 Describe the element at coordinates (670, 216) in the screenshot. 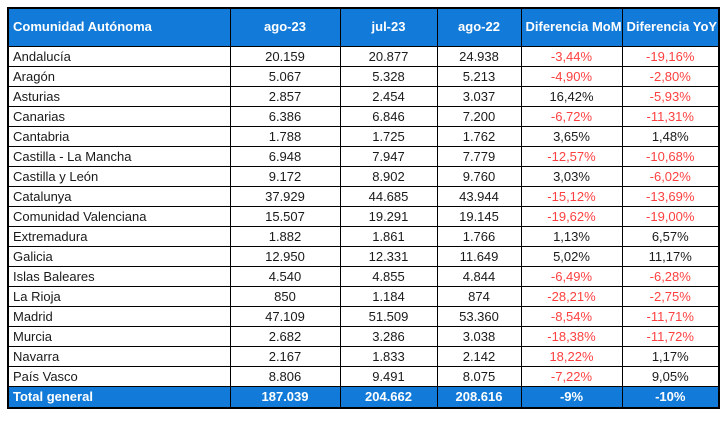

I see `cell-yoy: -19,00%` at that location.